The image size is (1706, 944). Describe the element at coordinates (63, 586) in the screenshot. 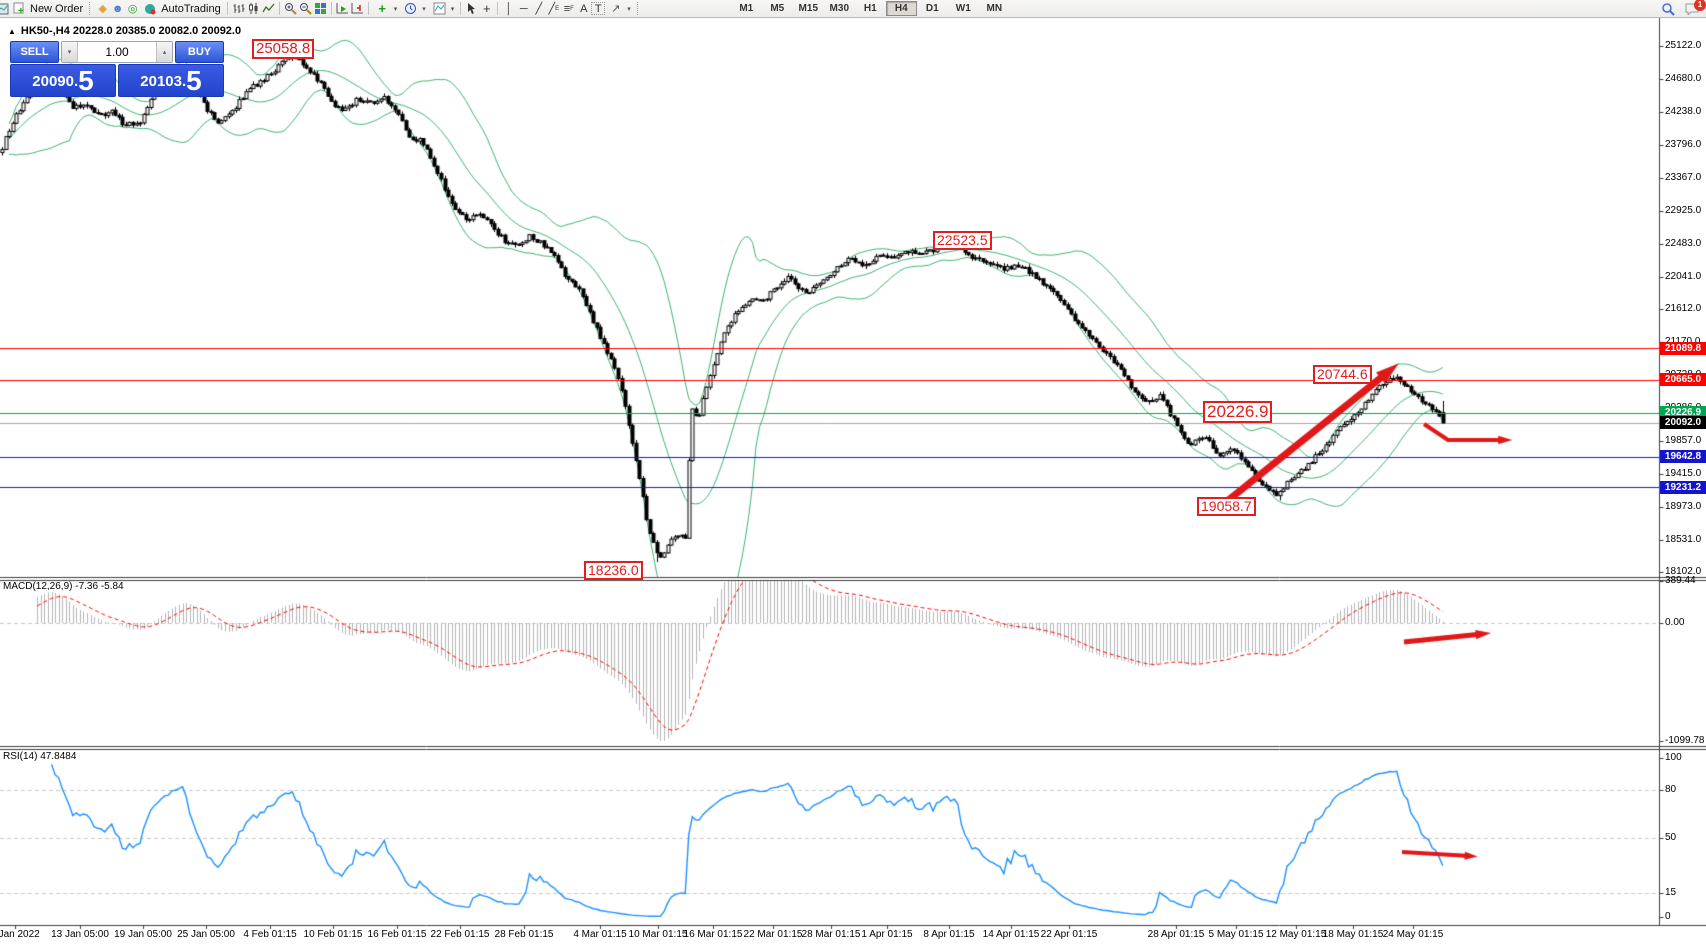

I see `macd-indicator-label: MACD(12,26,9) -7.36 -5.84` at that location.